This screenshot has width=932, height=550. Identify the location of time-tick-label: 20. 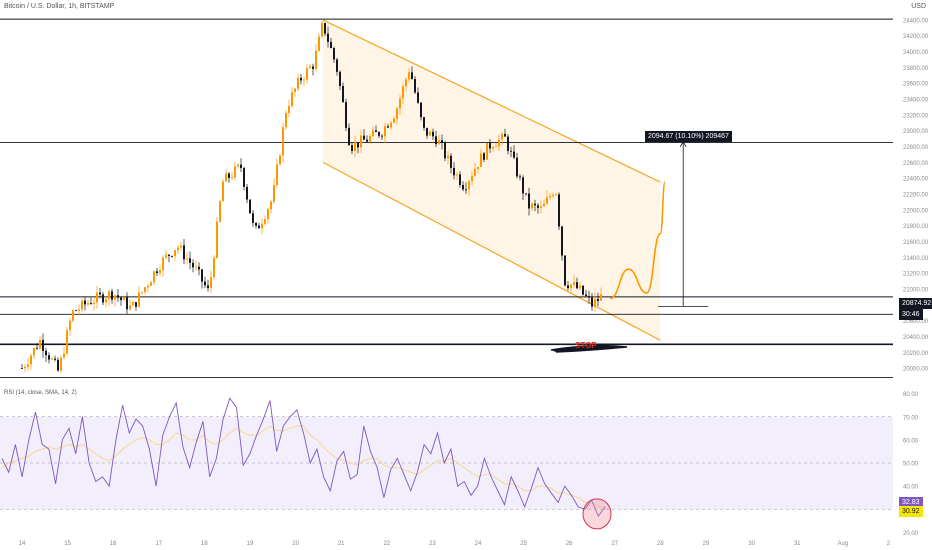
(295, 544).